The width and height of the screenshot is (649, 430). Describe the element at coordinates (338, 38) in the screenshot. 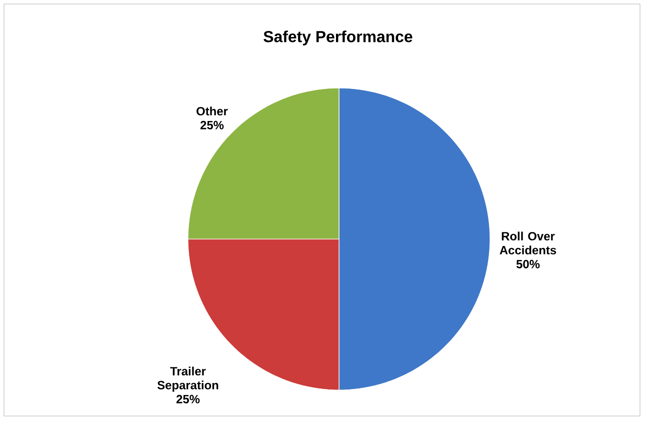

I see `chart-title: Safety Performance` at that location.